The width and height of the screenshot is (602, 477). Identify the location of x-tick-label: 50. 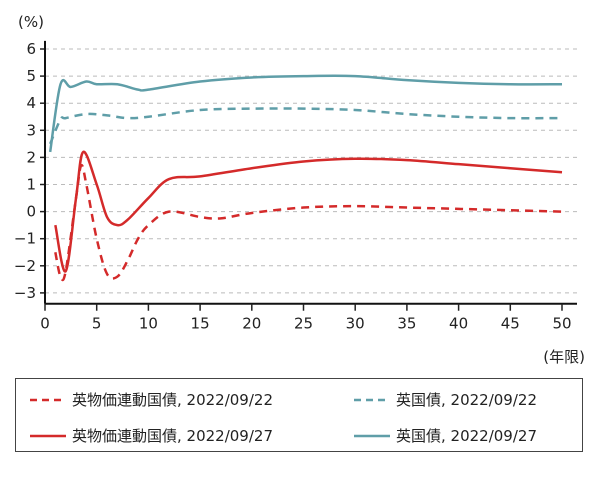
(561, 324).